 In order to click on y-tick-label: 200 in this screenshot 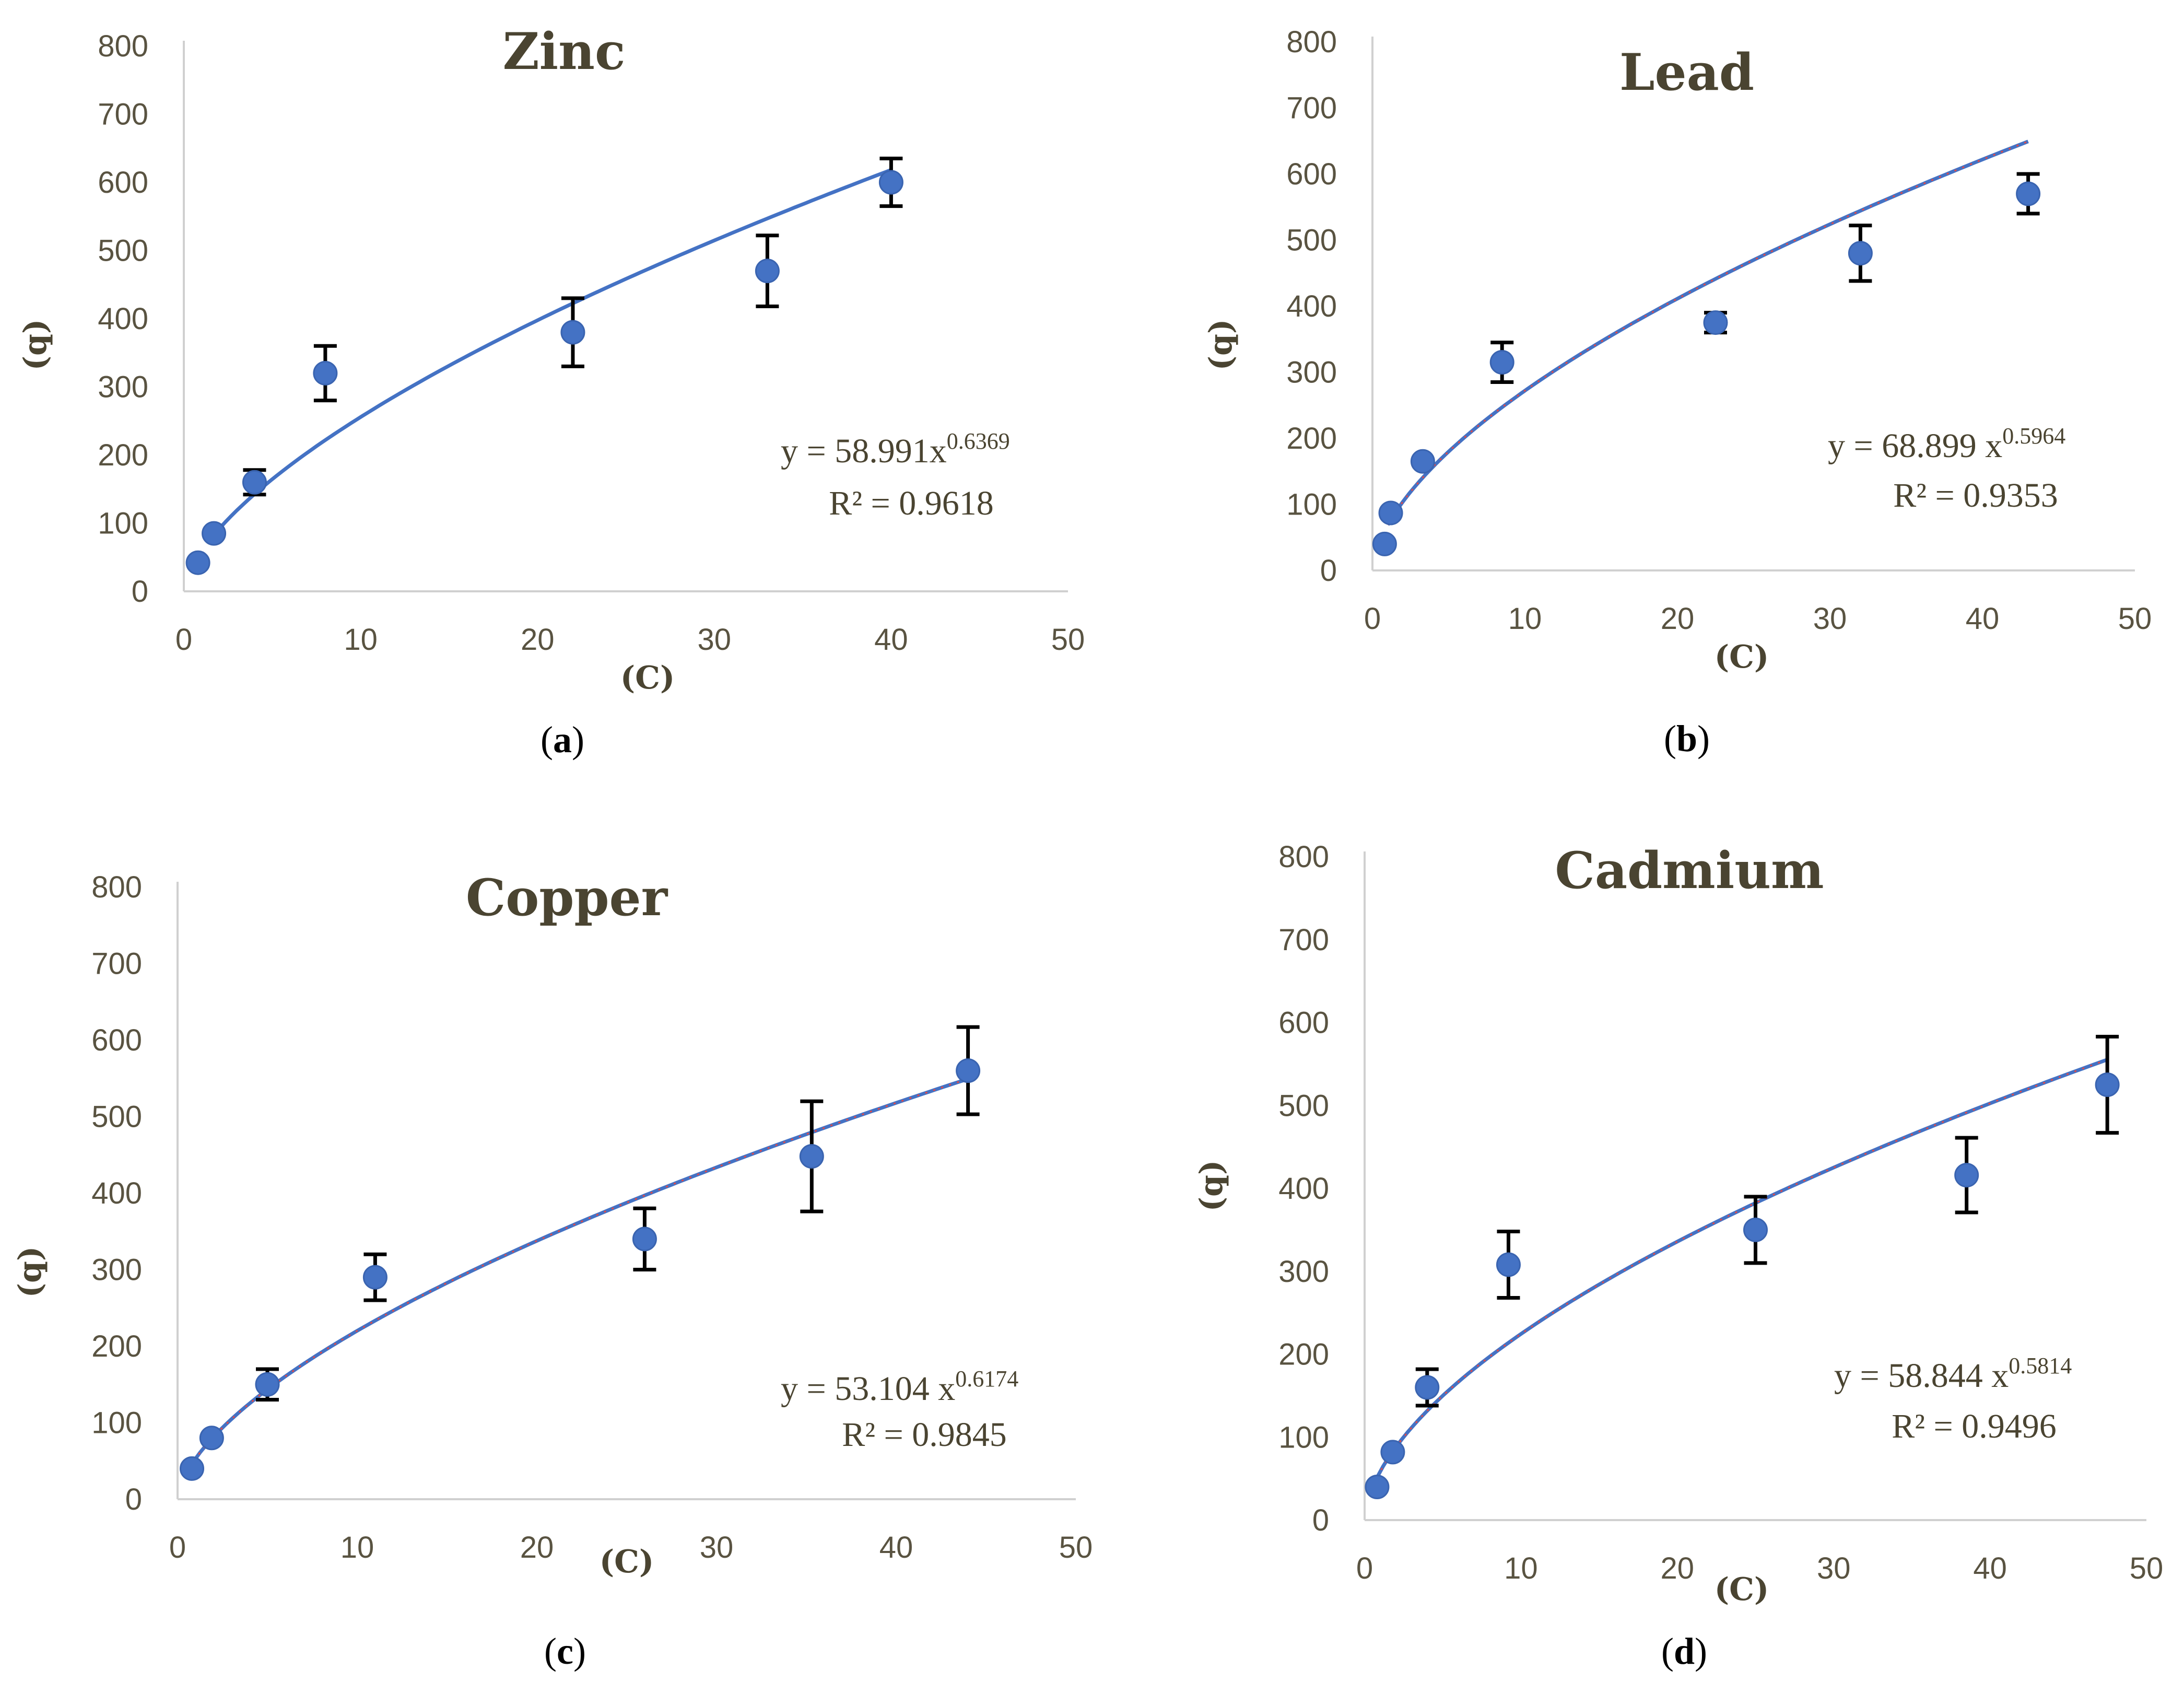, I will do `click(1311, 439)`.